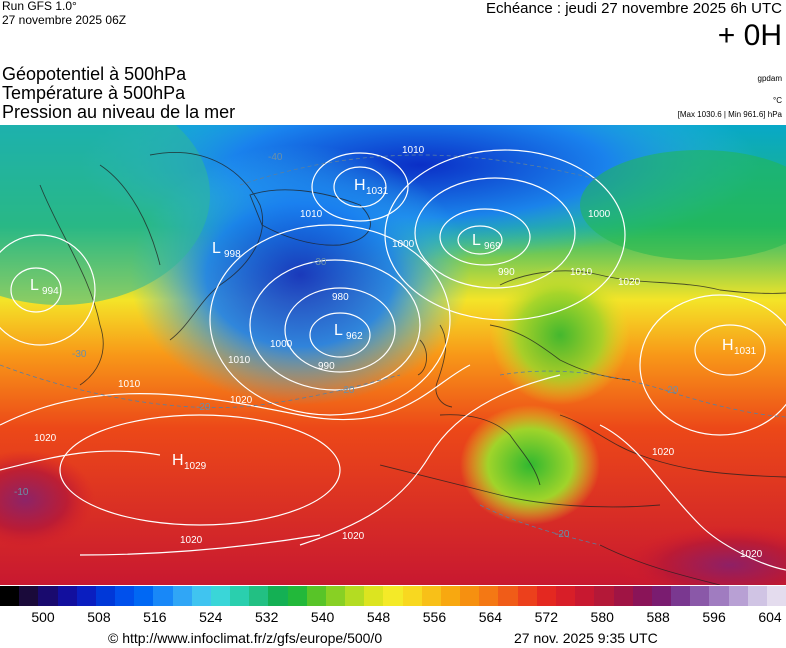  Describe the element at coordinates (195, 466) in the screenshot. I see `pressure-center-value: 1029` at that location.